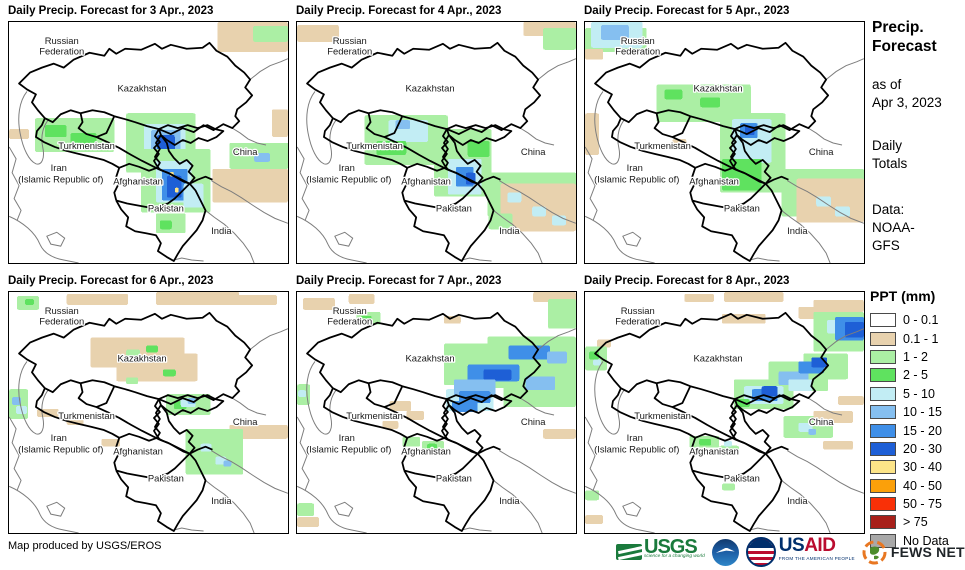  Describe the element at coordinates (816, 558) in the screenshot. I see `usaid-tagline: FROM THE AMERICAN PEOPLE` at that location.